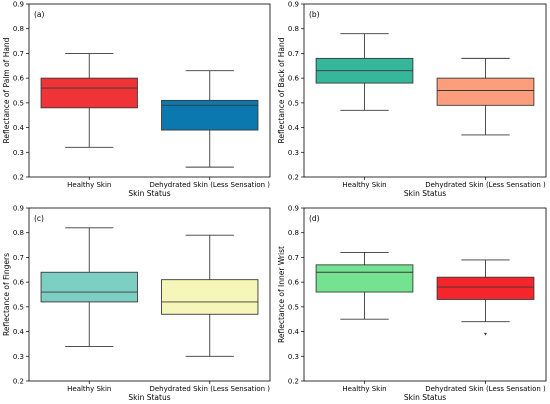 The height and width of the screenshot is (404, 550). What do you see at coordinates (39, 14) in the screenshot?
I see `panel-label: (a)` at bounding box center [39, 14].